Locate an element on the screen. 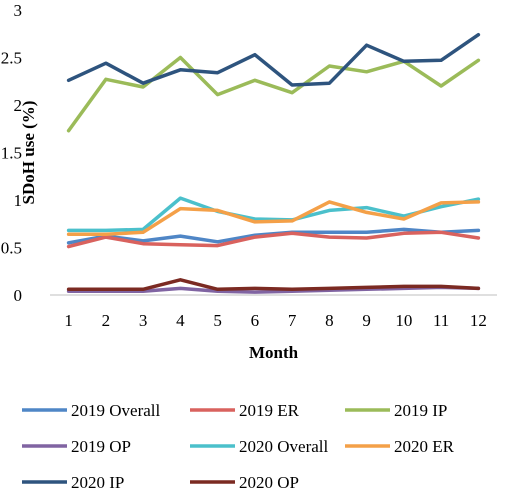 This screenshot has height=495, width=510. legend-label: 2019 ER is located at coordinates (269, 410).